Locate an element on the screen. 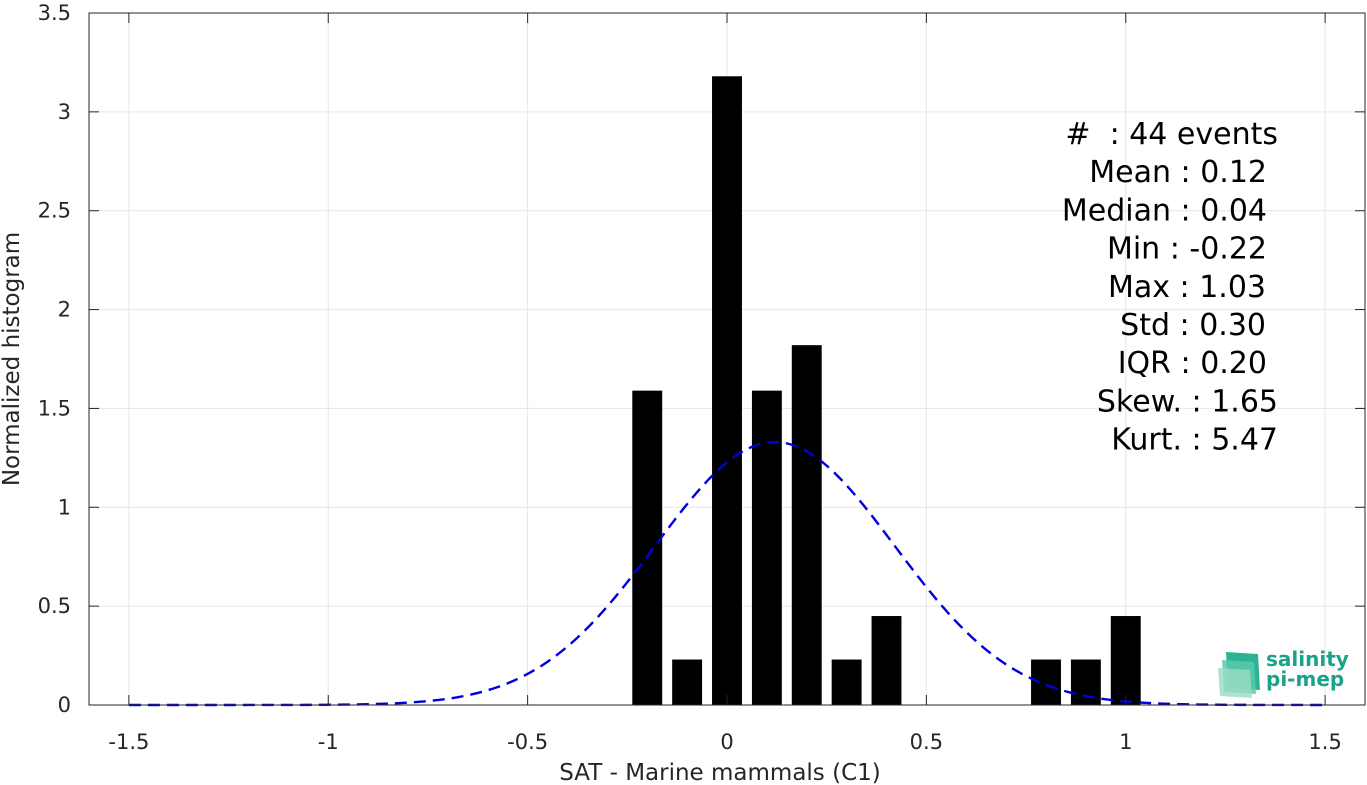 The height and width of the screenshot is (785, 1367). x-tick-label: 0 is located at coordinates (726, 742).